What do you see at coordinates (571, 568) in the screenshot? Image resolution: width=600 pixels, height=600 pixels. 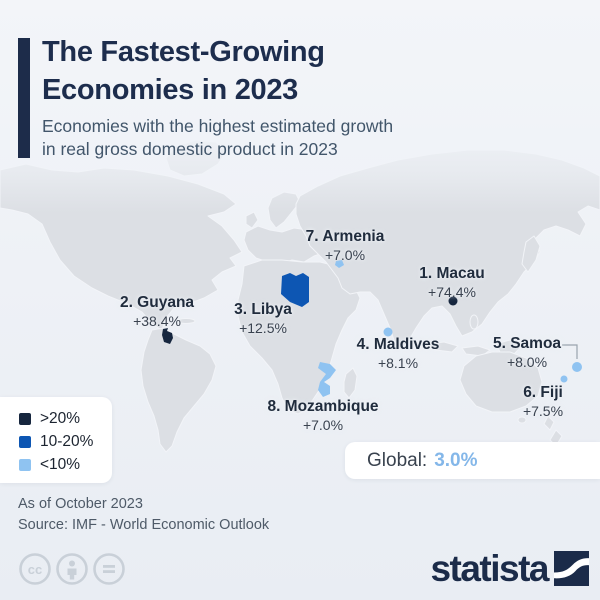 I see `statista-logo-mark` at bounding box center [571, 568].